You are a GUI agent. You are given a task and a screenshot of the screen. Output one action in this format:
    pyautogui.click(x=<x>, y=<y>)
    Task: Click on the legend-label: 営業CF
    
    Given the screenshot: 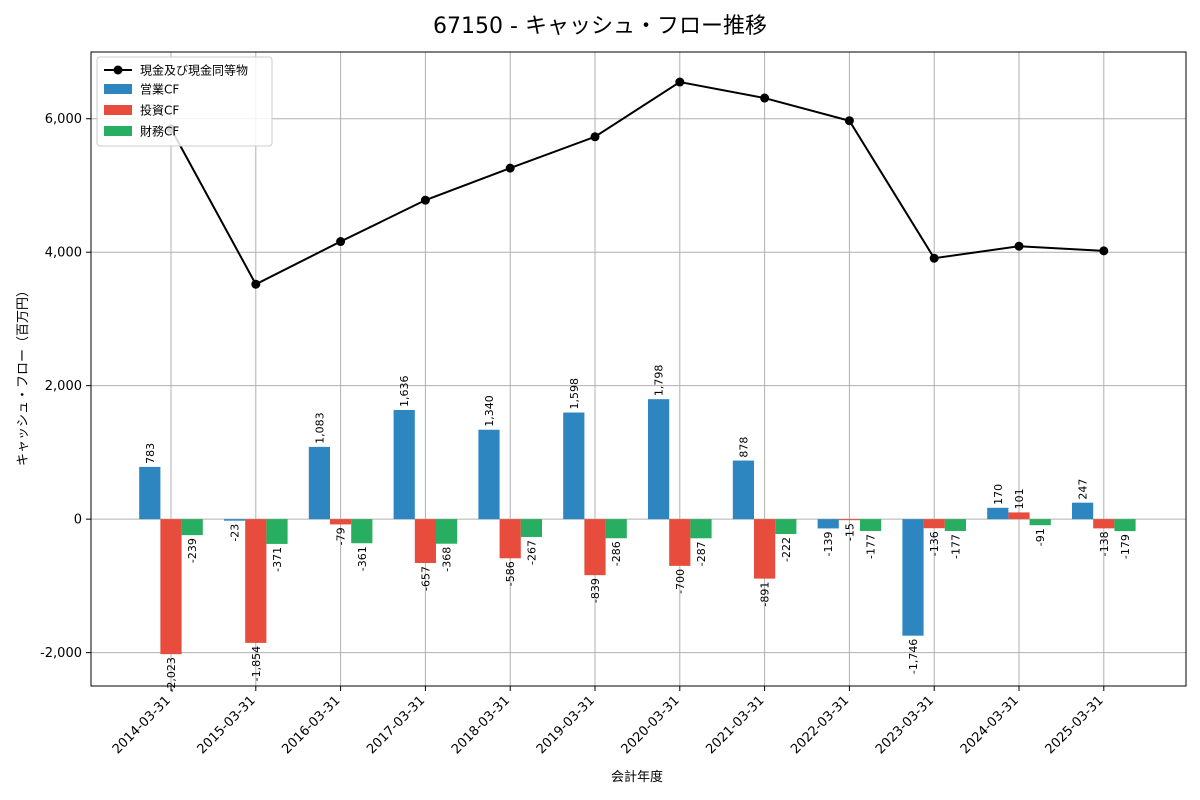 What is the action you would take?
    pyautogui.click(x=159, y=90)
    